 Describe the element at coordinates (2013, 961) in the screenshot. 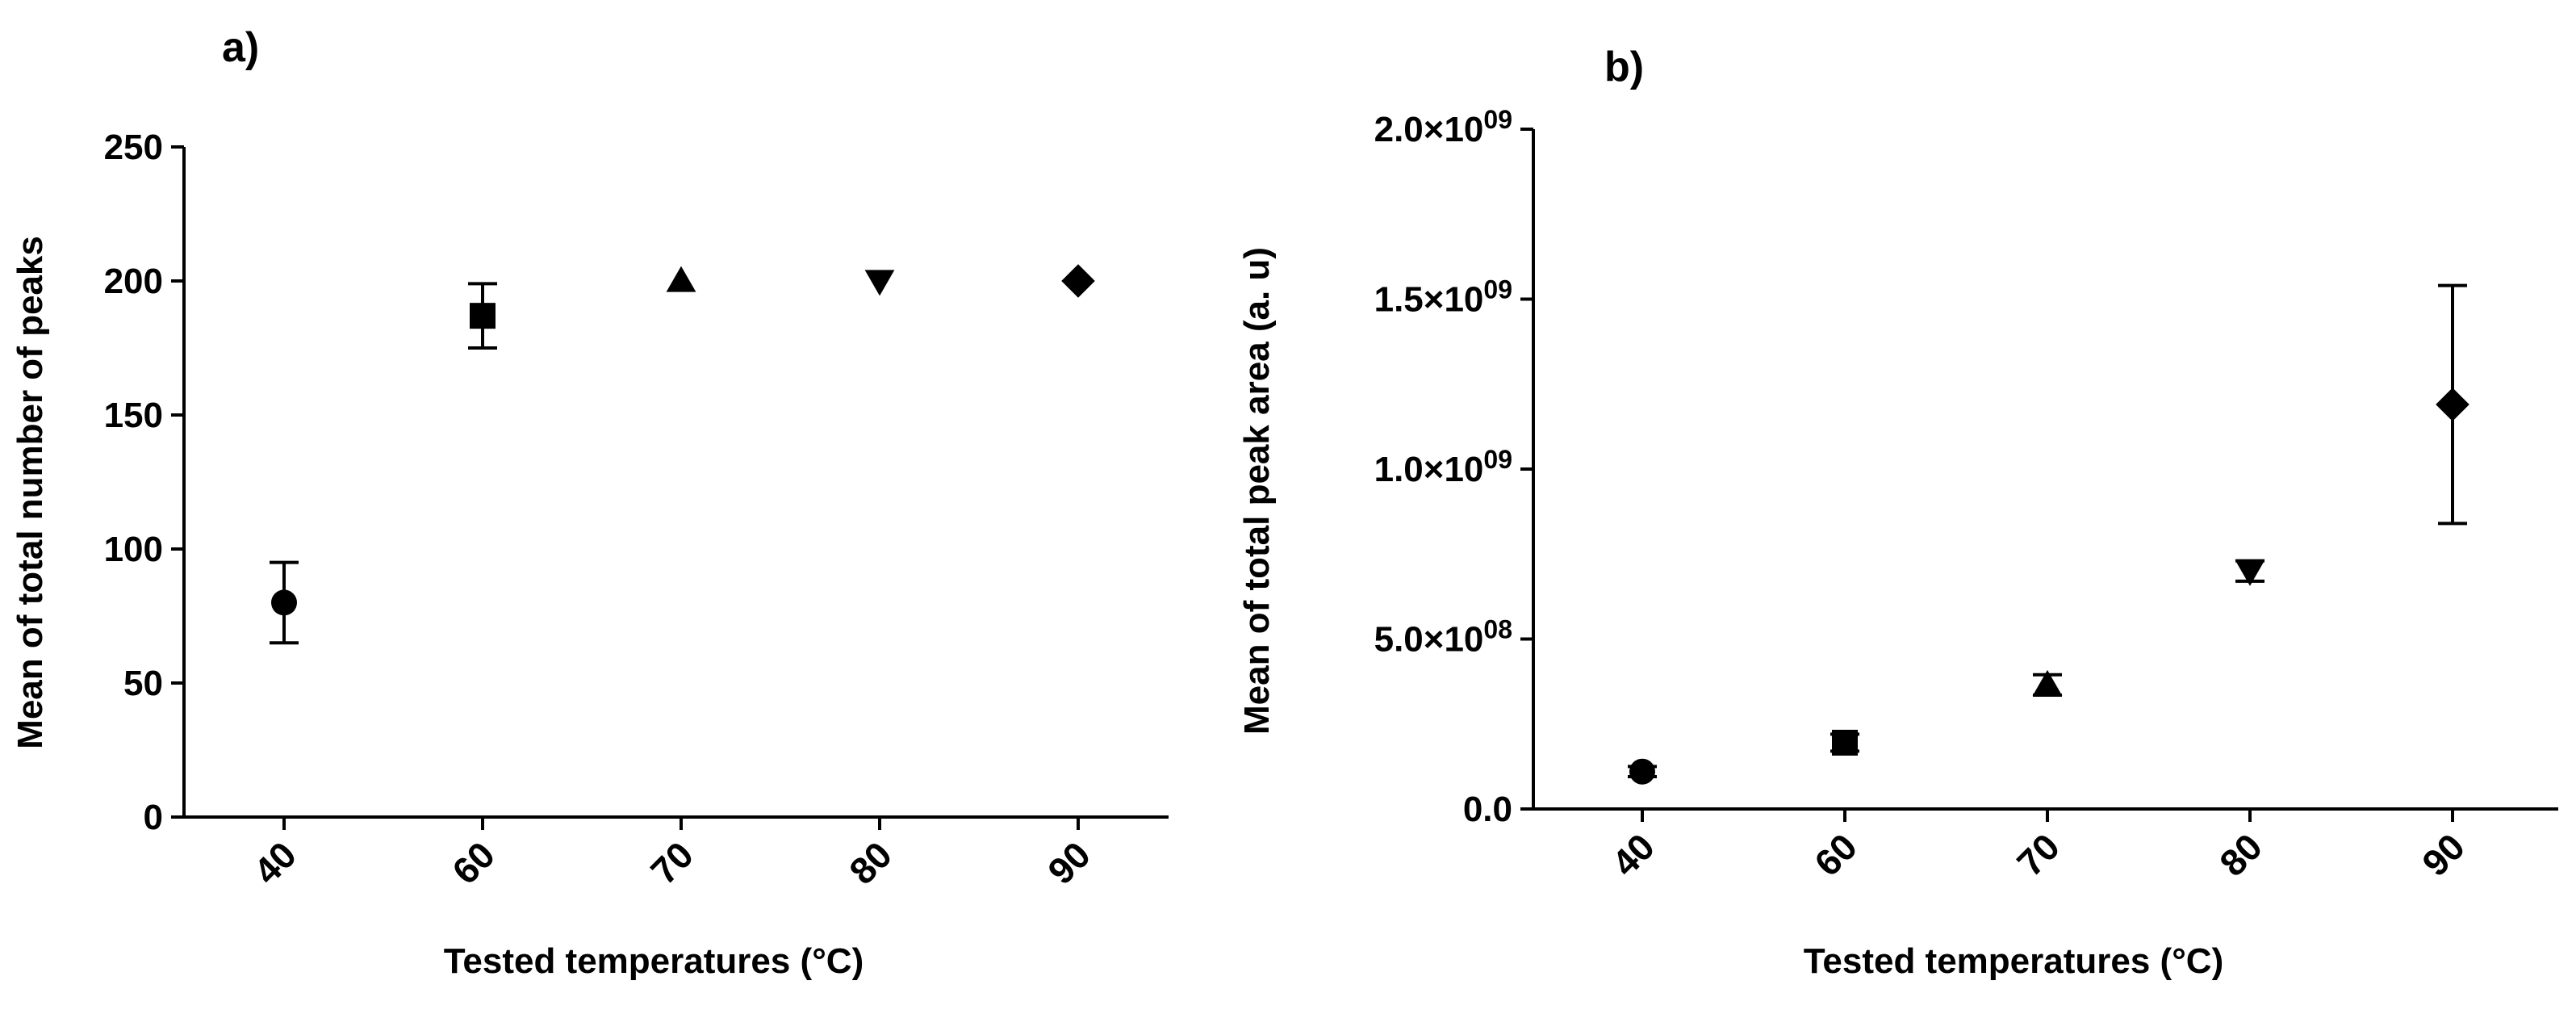

I see `panel-b-x-axis-label: Tested temperatures (°C)` at that location.